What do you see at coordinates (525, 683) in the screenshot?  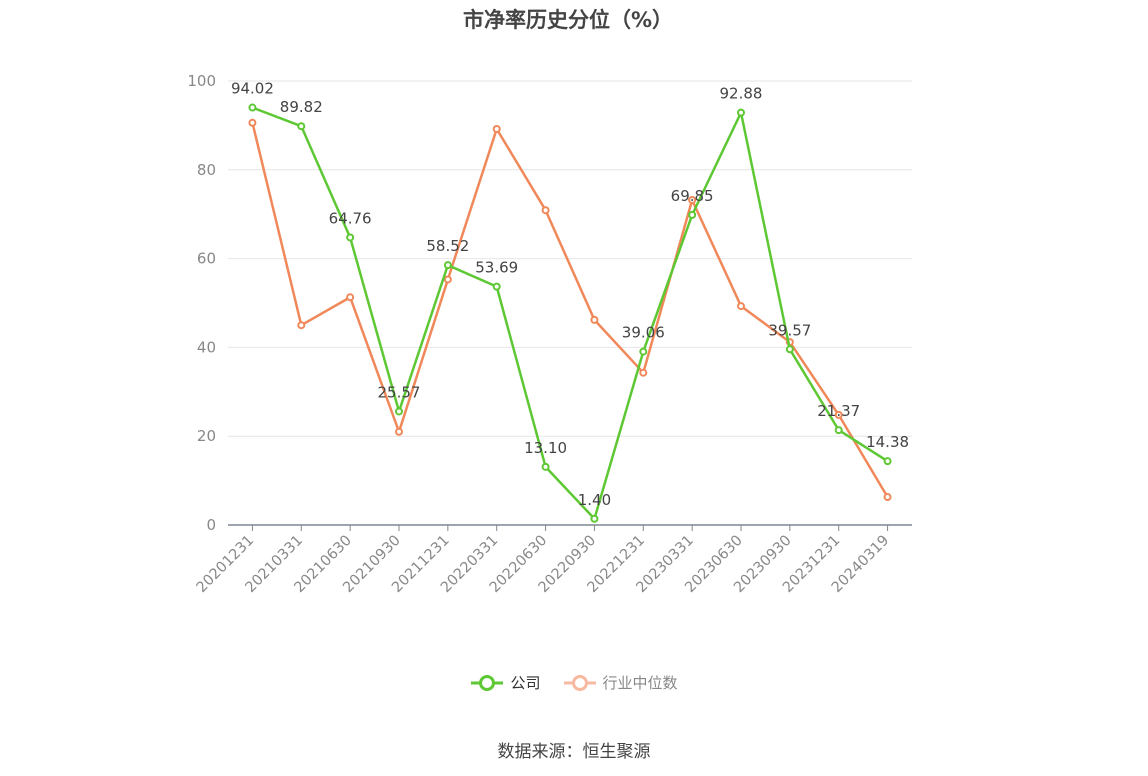 I see `legend-label-company: 公司` at bounding box center [525, 683].